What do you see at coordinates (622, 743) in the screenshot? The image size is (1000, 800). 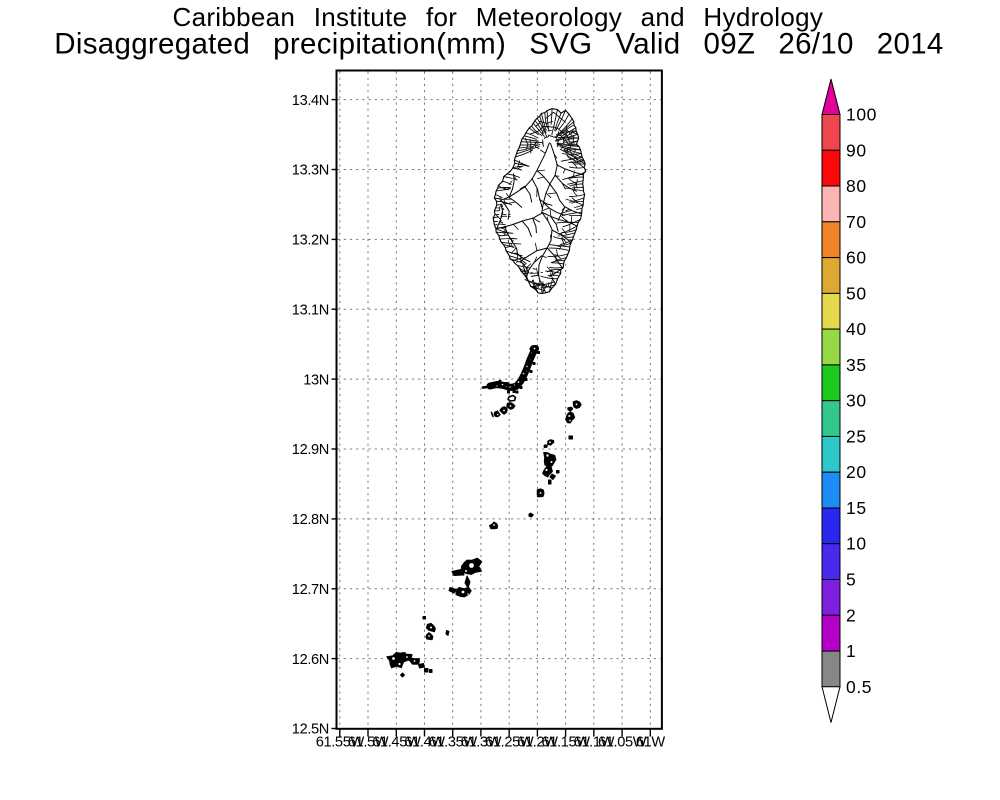 I see `svg-text: 61.05W` at bounding box center [622, 743].